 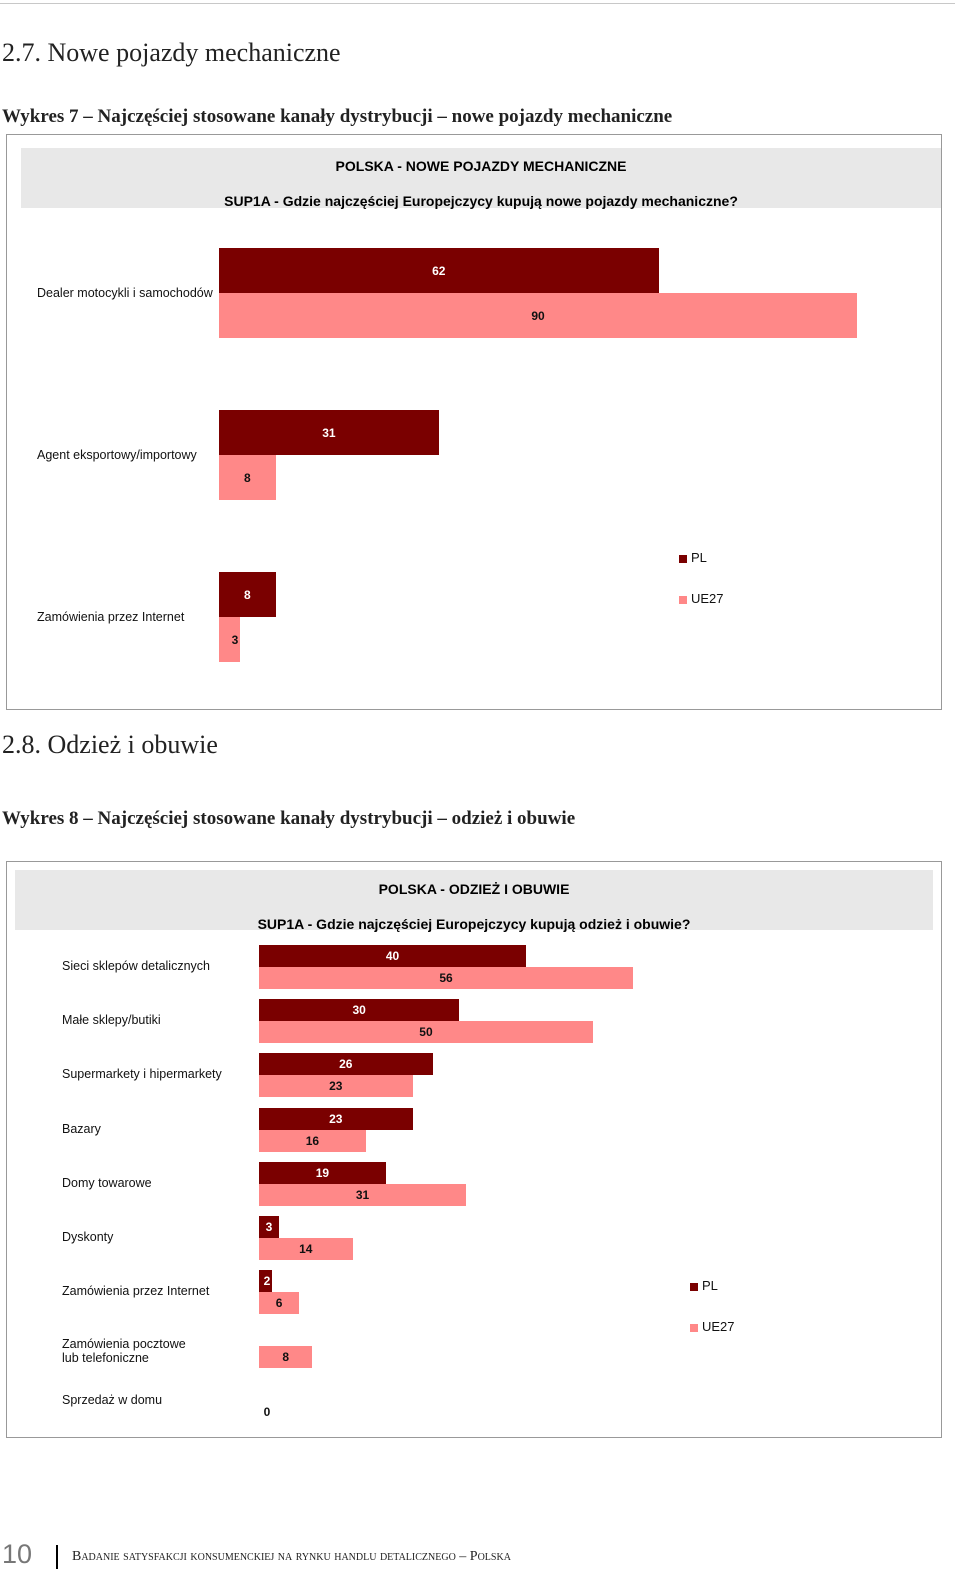 I want to click on chart-title: POLSKA - ODZIEŻ I OBUWIE, so click(x=474, y=889).